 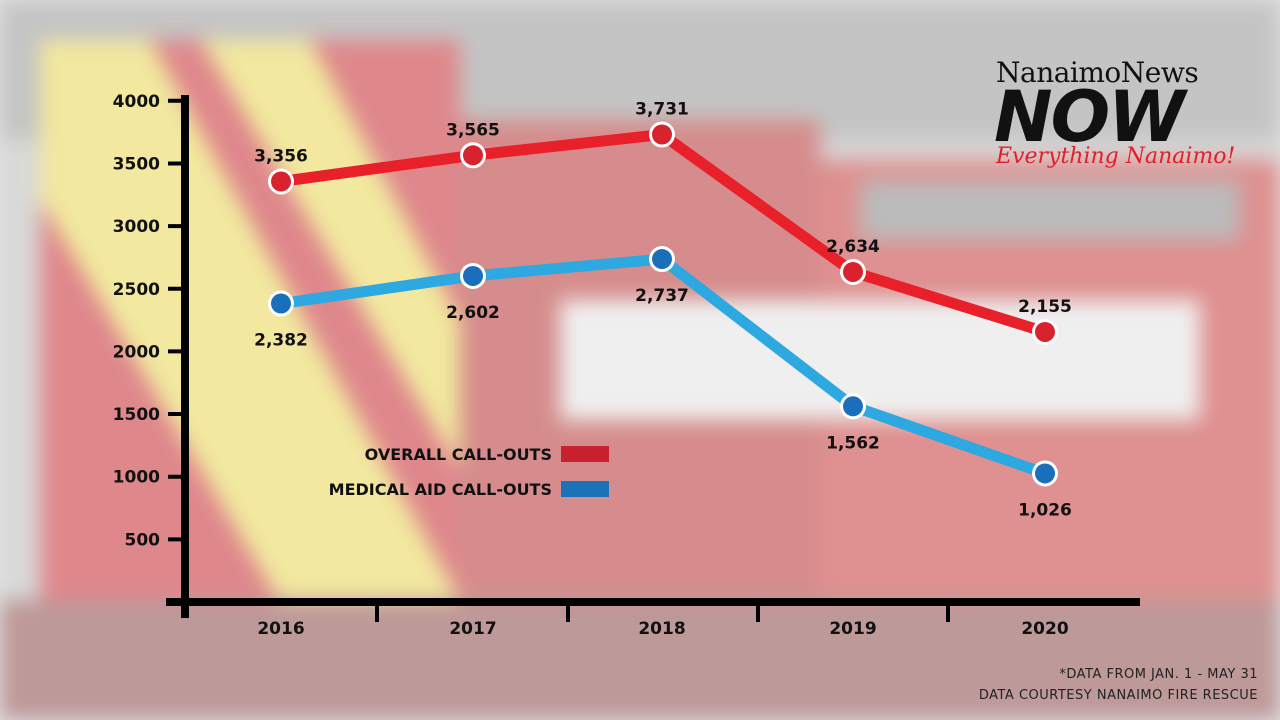 I want to click on y-tick-label: 3000, so click(x=136, y=227).